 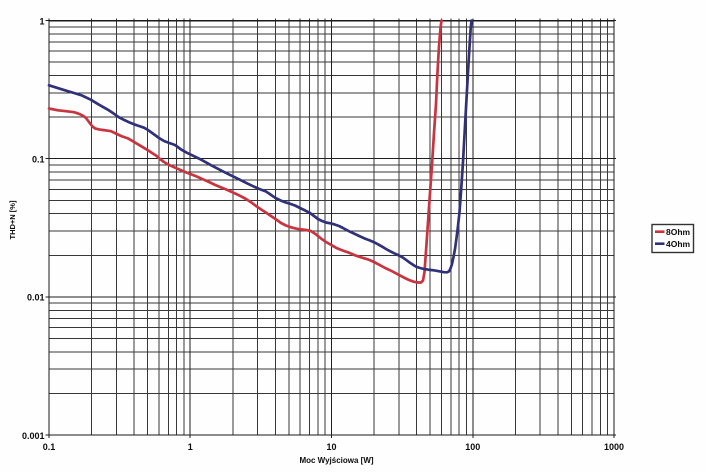 What do you see at coordinates (12, 219) in the screenshot?
I see `svg-text: THD+N [%]` at bounding box center [12, 219].